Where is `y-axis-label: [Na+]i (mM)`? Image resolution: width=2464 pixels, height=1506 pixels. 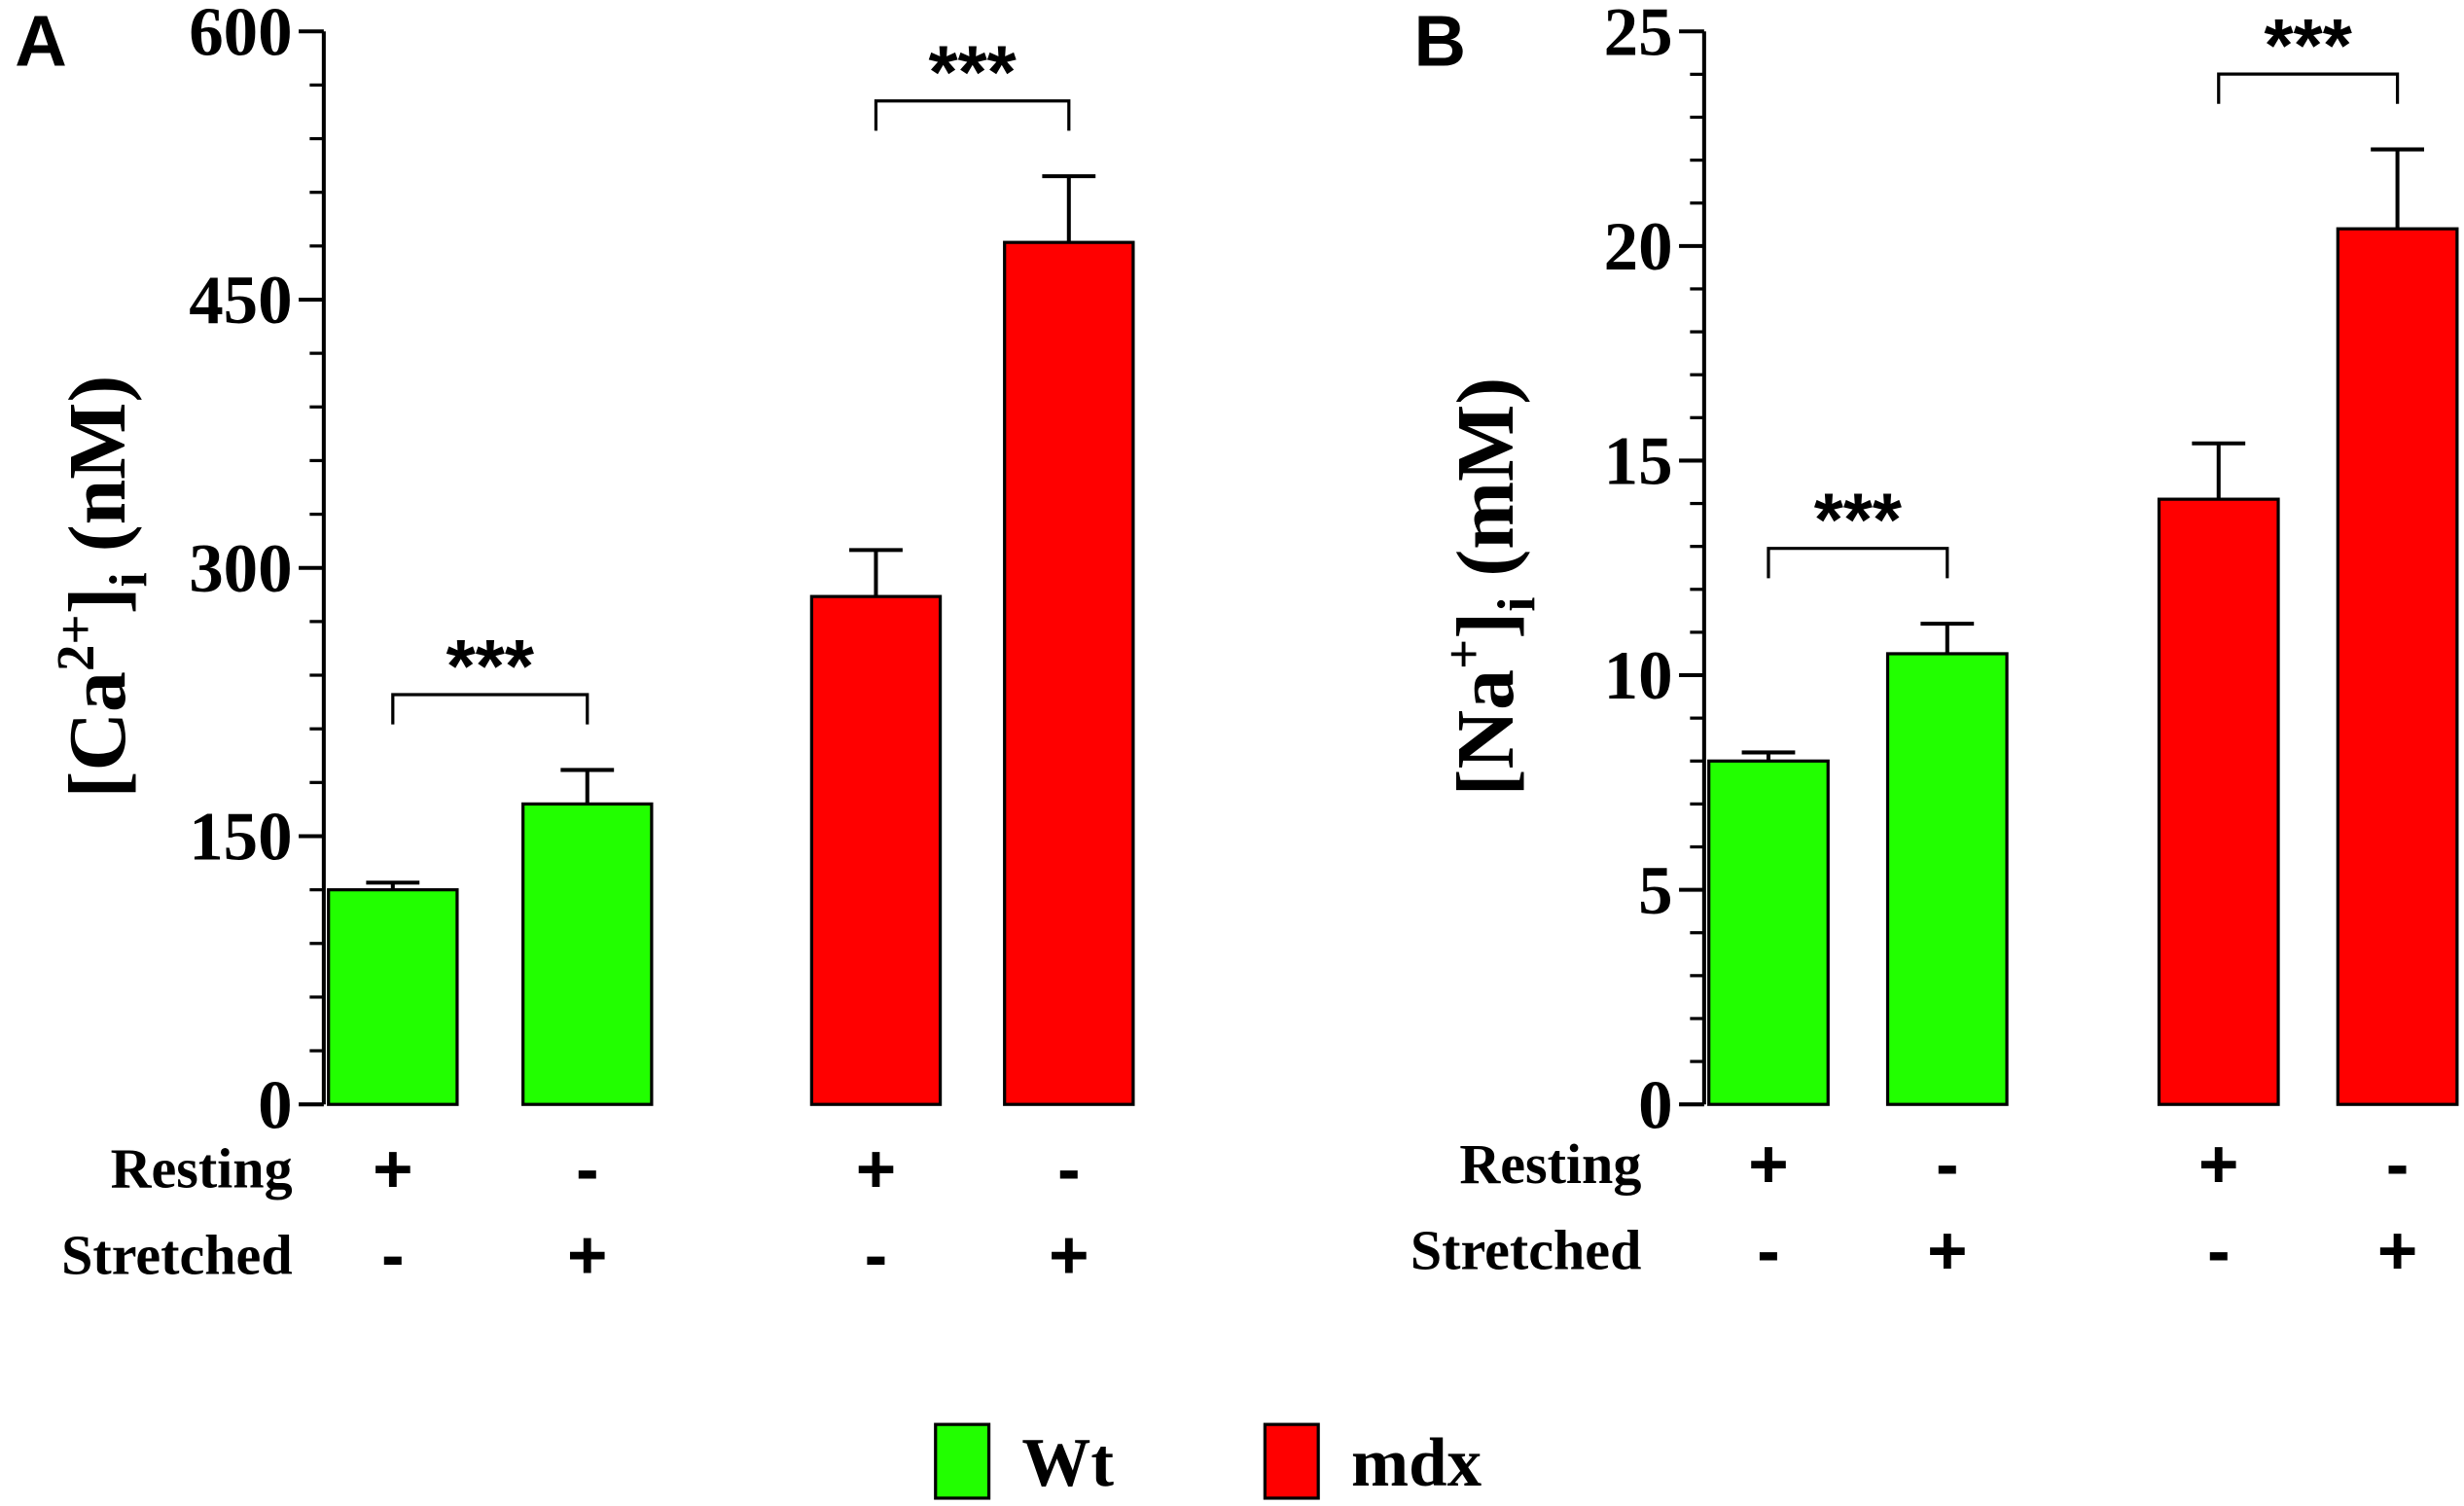
y-axis-label: [Na+]i (mM) is located at coordinates (1490, 587).